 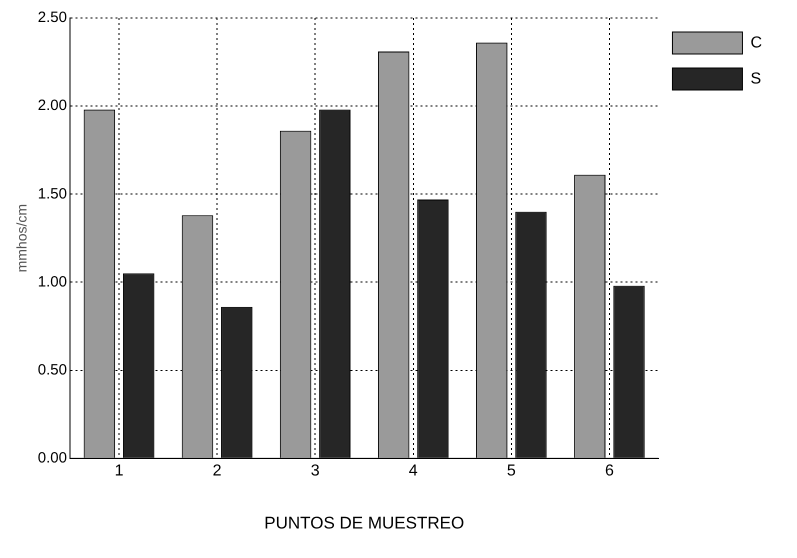 What do you see at coordinates (413, 471) in the screenshot?
I see `x-tick-label: 4` at bounding box center [413, 471].